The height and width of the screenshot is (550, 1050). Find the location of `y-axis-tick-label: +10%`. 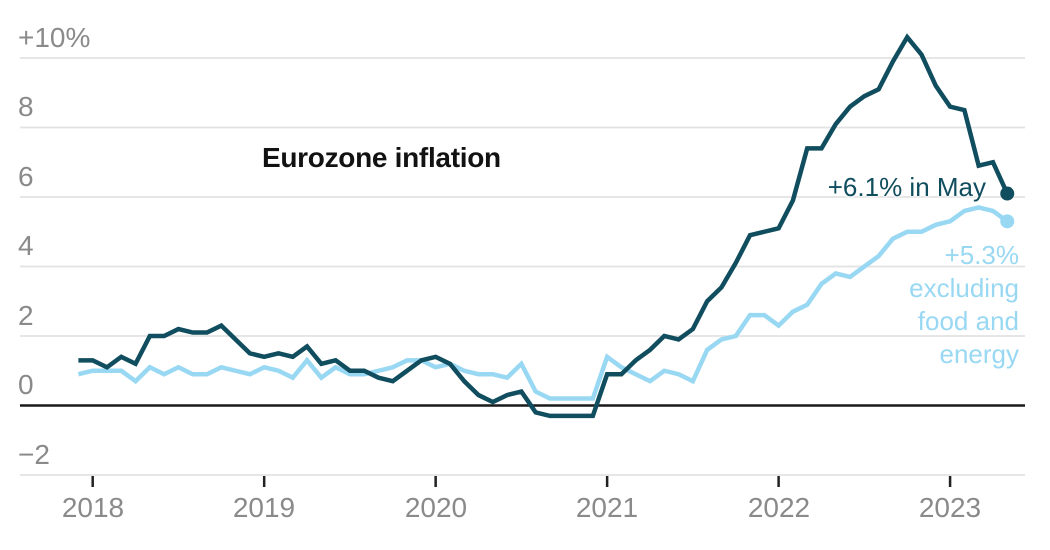

y-axis-tick-label: +10% is located at coordinates (54, 37).